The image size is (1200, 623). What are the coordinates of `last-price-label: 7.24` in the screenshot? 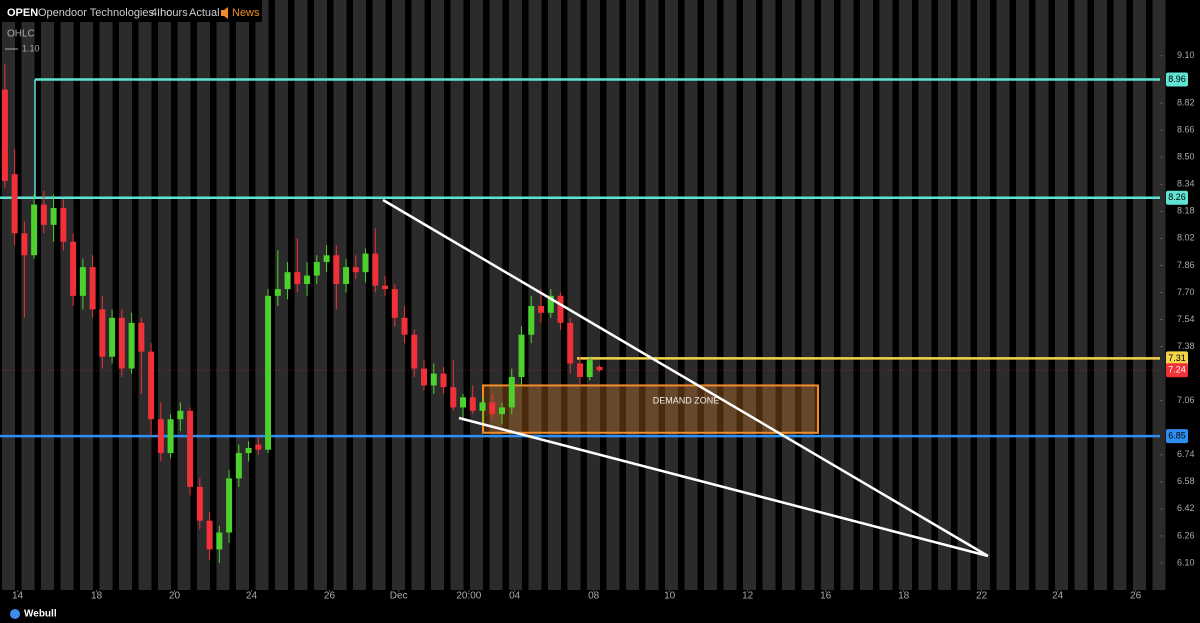 It's located at (1177, 370).